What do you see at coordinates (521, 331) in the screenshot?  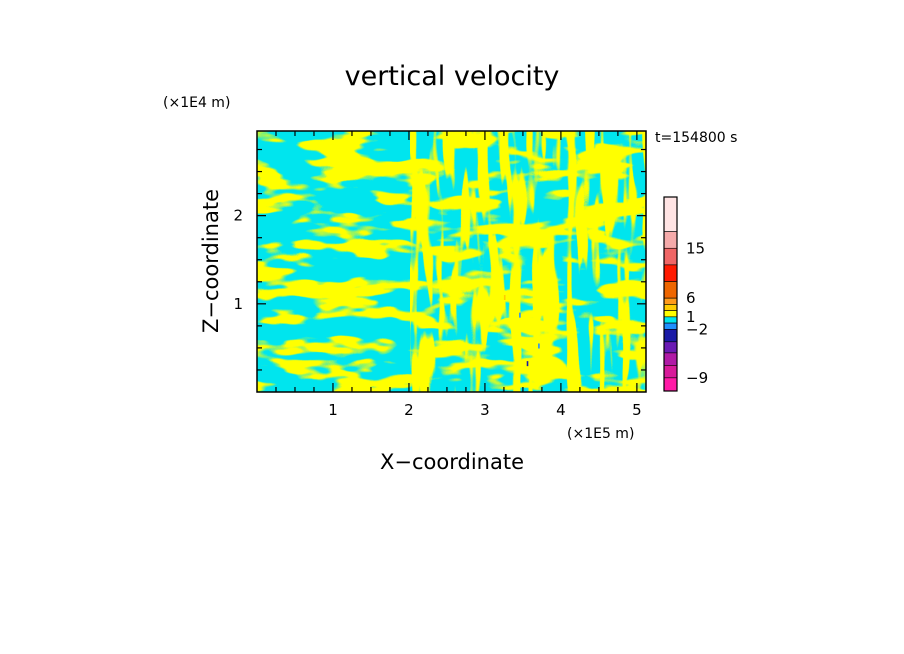 I see `field-minor-features` at bounding box center [521, 331].